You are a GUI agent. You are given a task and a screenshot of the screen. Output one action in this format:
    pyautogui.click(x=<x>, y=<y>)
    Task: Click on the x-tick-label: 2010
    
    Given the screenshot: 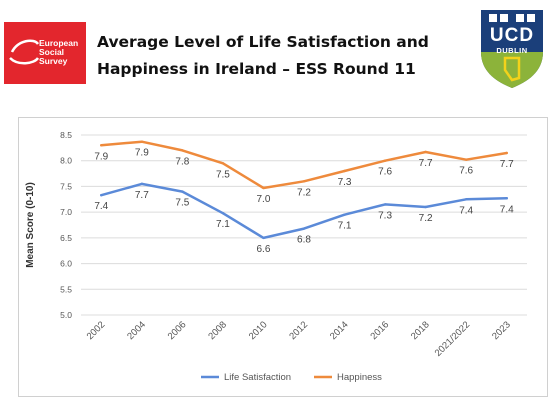 What is the action you would take?
    pyautogui.click(x=258, y=330)
    